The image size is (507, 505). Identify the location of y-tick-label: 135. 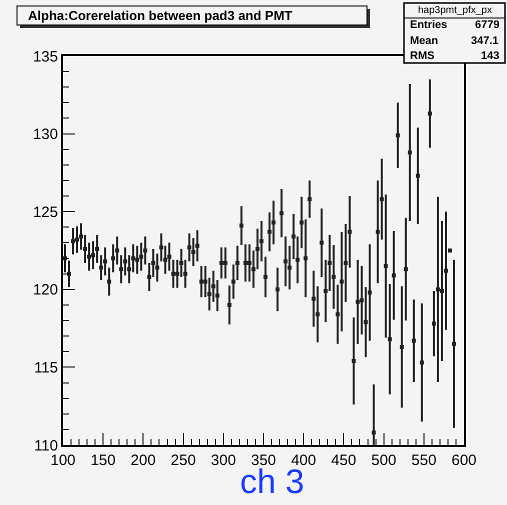
(45, 57).